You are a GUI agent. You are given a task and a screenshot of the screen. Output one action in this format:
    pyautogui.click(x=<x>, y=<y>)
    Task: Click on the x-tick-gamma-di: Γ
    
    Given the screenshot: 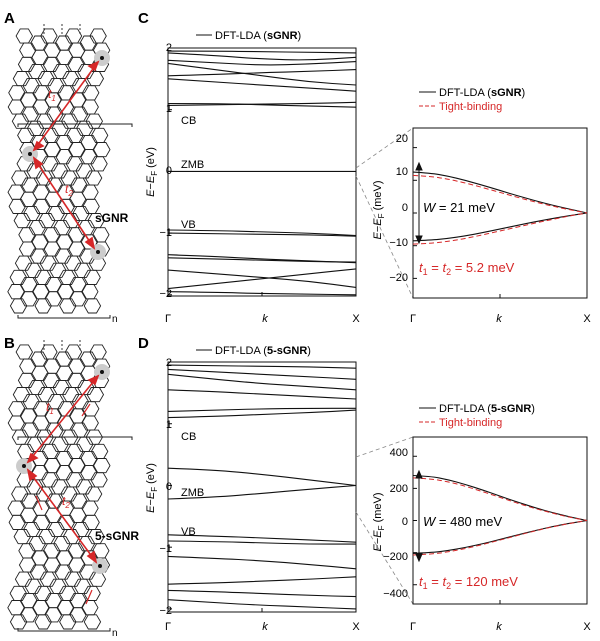 What is the action you would take?
    pyautogui.click(x=413, y=627)
    